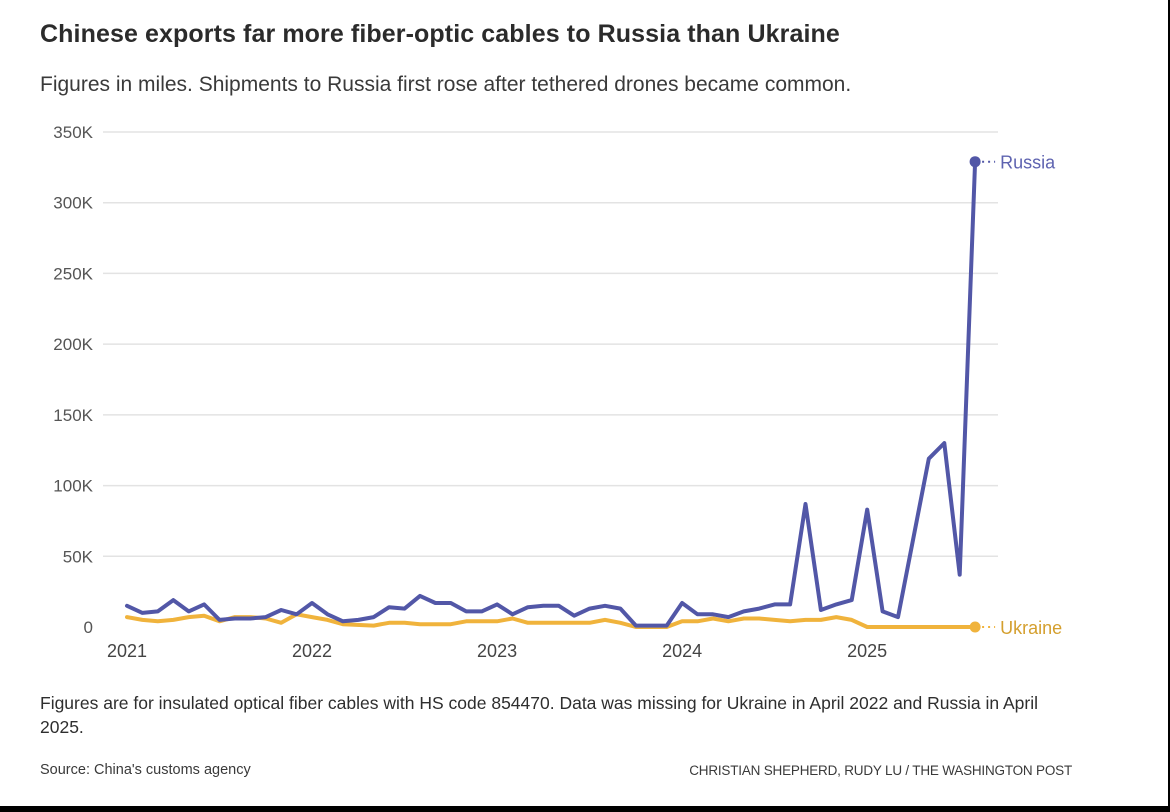  Describe the element at coordinates (975, 162) in the screenshot. I see `end-point-russia` at that location.